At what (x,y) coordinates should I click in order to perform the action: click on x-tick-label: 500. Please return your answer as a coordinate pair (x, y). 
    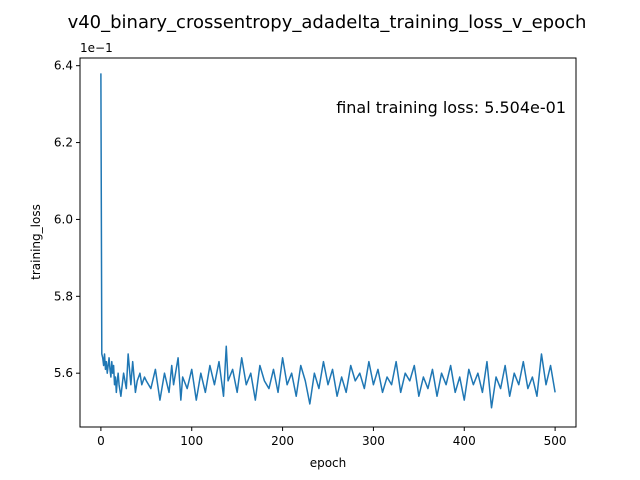
    Looking at the image, I should click on (555, 441).